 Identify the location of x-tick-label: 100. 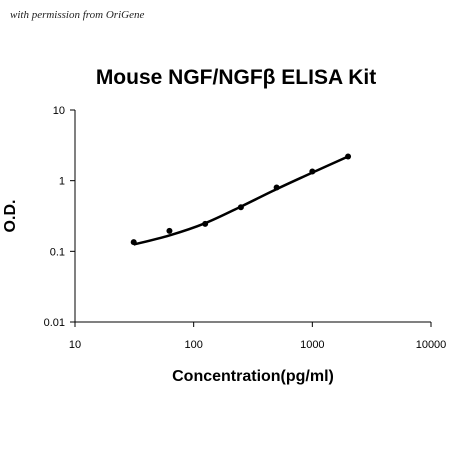
(193, 345).